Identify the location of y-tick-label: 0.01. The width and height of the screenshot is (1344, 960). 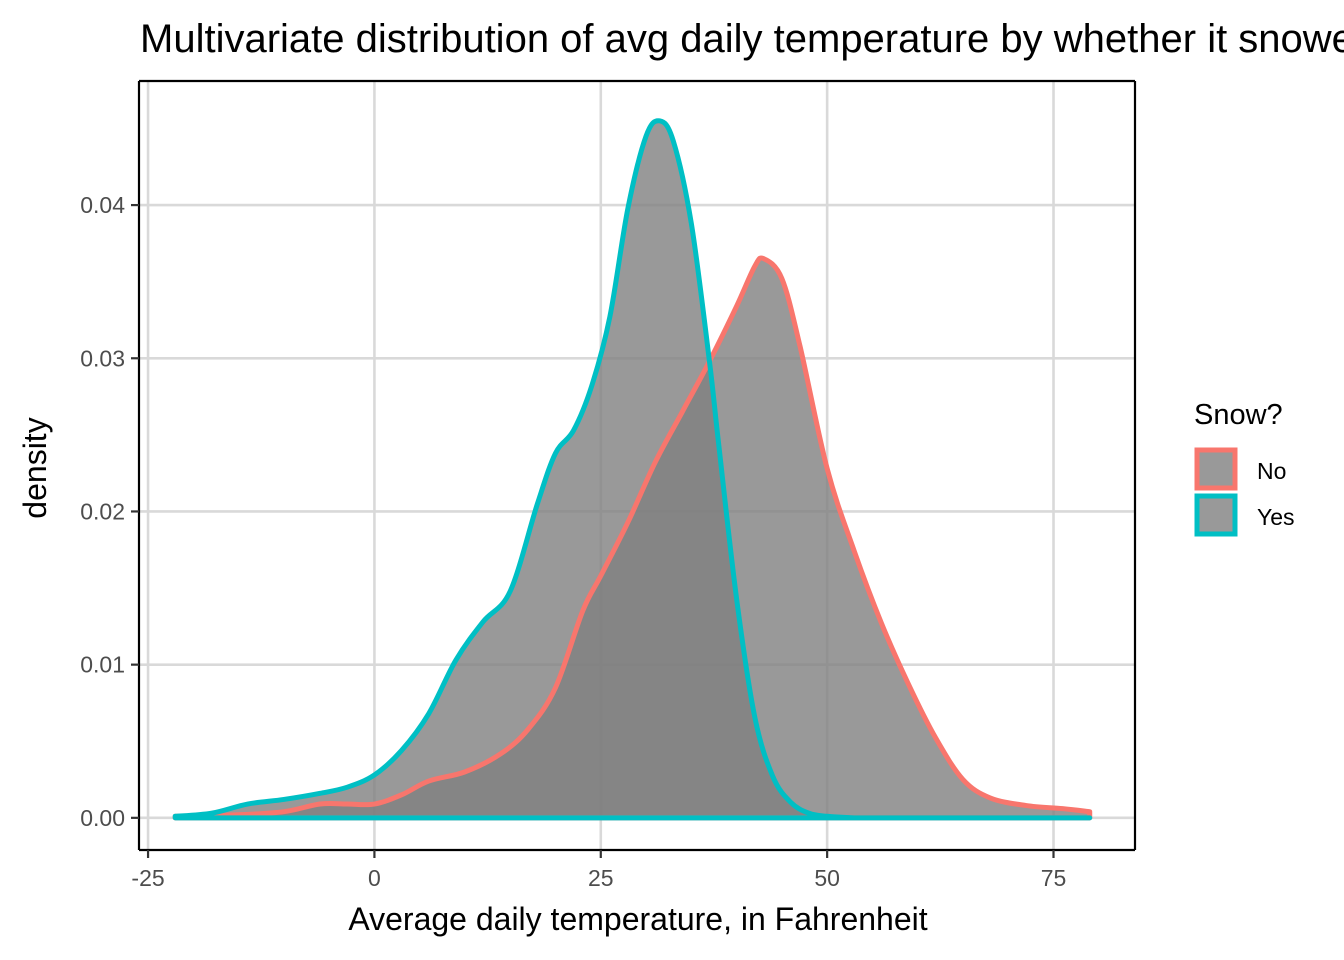
(102, 665).